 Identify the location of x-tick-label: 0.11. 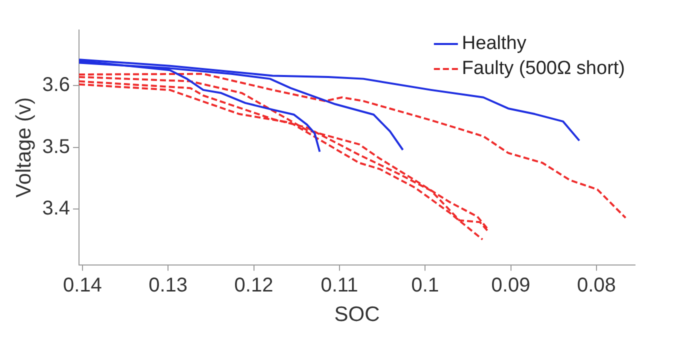
(339, 285).